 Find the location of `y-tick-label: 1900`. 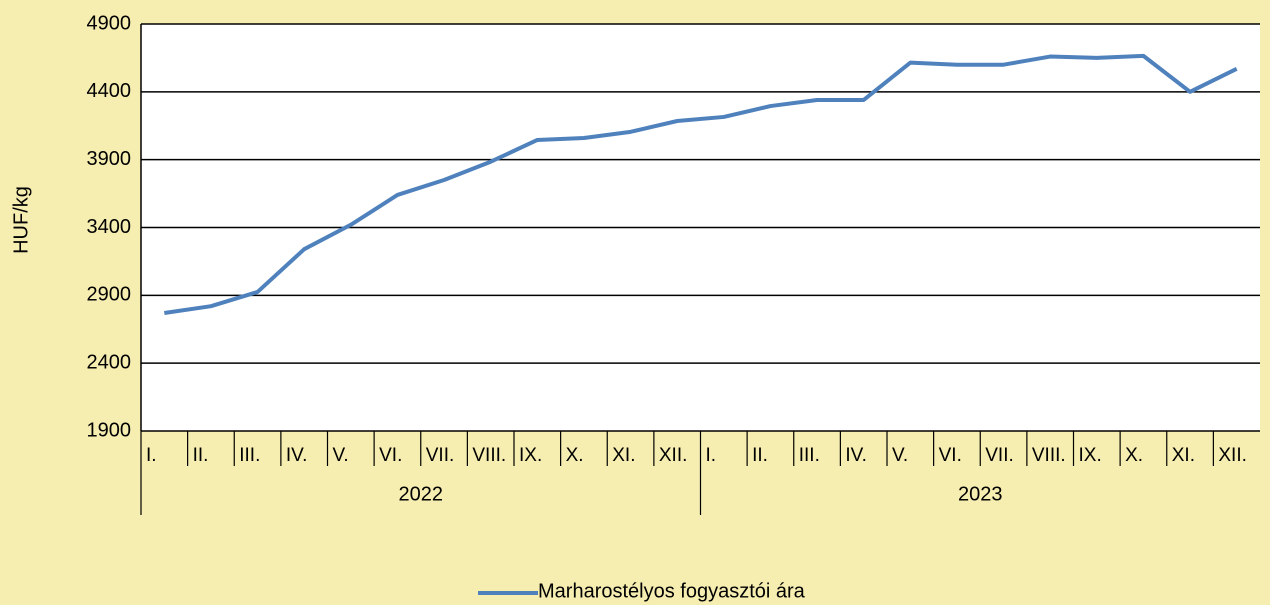

y-tick-label: 1900 is located at coordinates (109, 430).